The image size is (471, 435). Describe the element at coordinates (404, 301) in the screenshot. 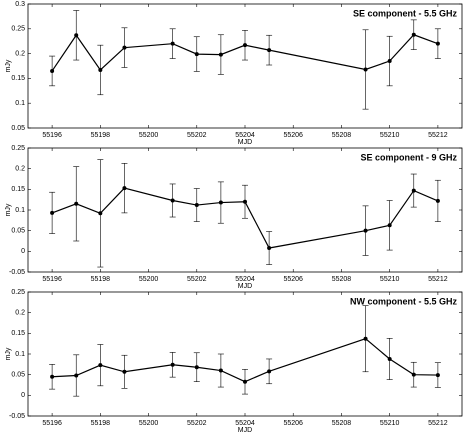

I see `panel-title: NW component - 5.5 GHz` at that location.